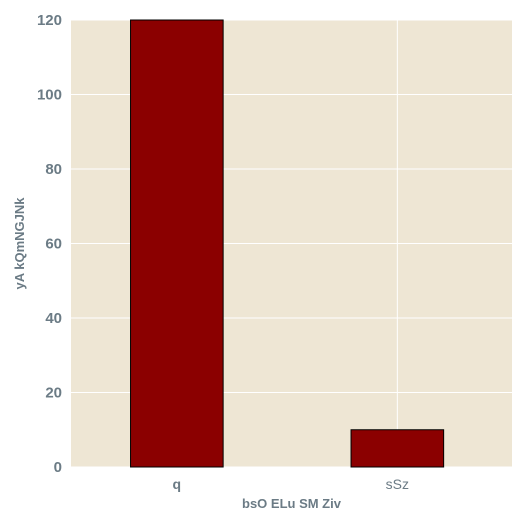 This screenshot has height=525, width=525. What do you see at coordinates (397, 448) in the screenshot?
I see `bar-sSz` at bounding box center [397, 448].